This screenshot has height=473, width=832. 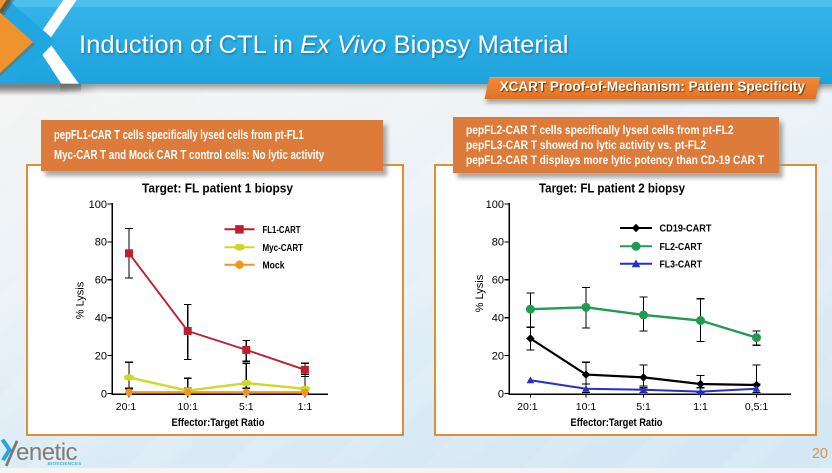 I want to click on svg-text: FL3-CART, so click(x=681, y=264).